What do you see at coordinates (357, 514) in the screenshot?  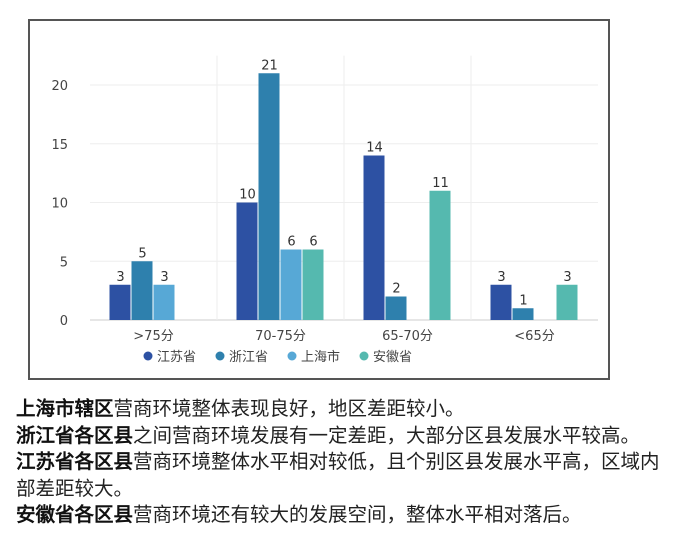 I see `note-text: 营商环境还有较大的发展空间，整体水平相对落后。` at bounding box center [357, 514].